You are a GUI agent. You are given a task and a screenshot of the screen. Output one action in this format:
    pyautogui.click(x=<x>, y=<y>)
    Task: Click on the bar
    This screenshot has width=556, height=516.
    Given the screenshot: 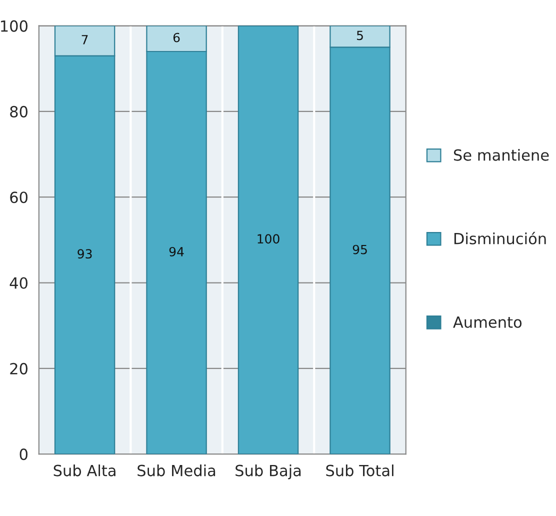 What is the action you would take?
    pyautogui.click(x=268, y=240)
    